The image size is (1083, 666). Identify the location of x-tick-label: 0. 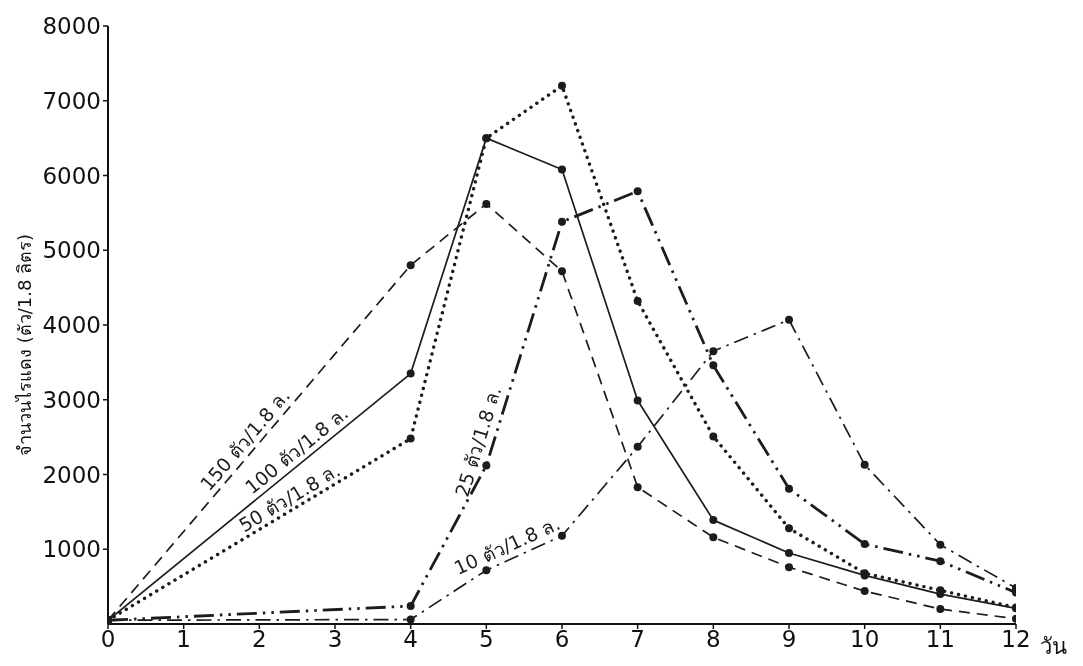
(108, 639).